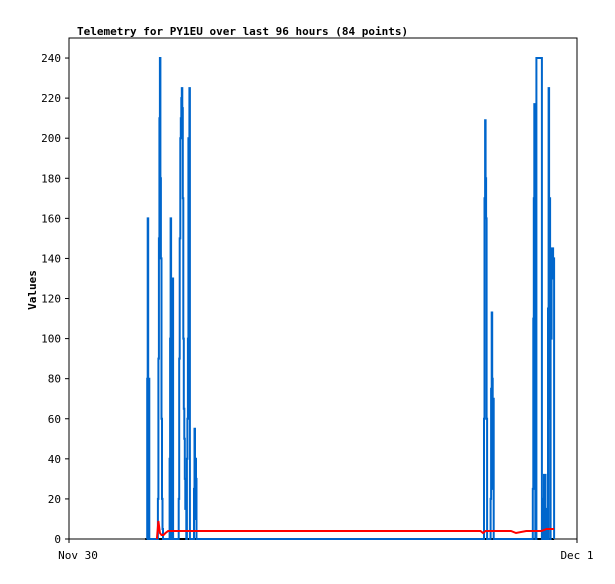 The width and height of the screenshot is (615, 584). Describe the element at coordinates (54, 499) in the screenshot. I see `y-tick-label: 20` at that location.